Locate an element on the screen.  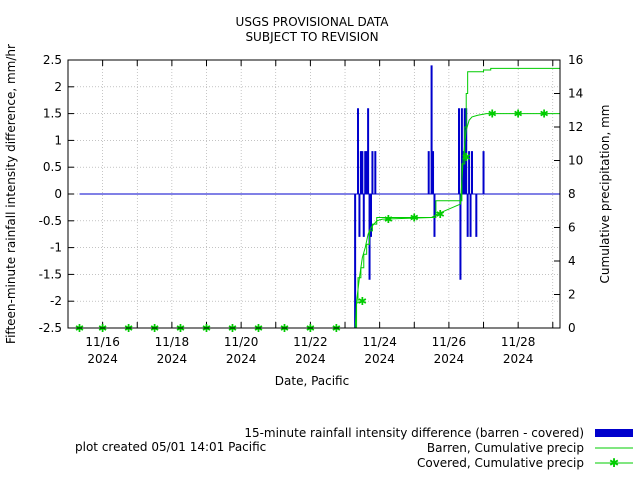
y1-tick-label: -0.5 is located at coordinates (50, 221).